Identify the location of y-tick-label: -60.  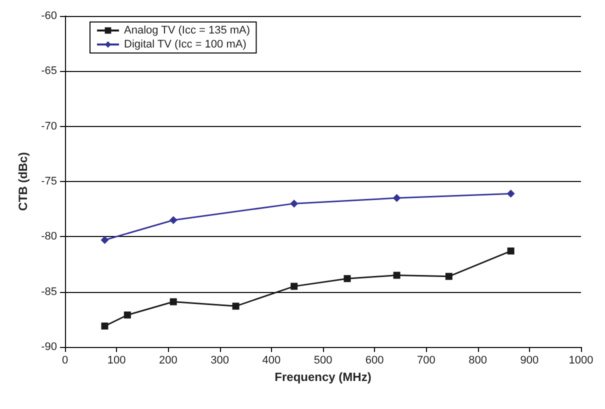
(49, 16).